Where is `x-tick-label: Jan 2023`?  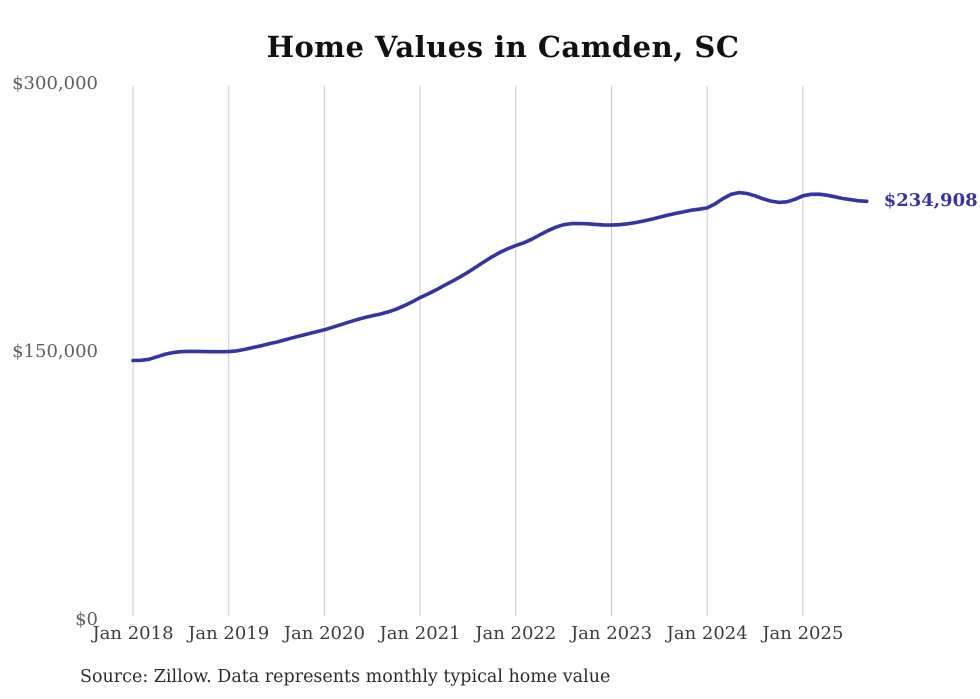 x-tick-label: Jan 2023 is located at coordinates (611, 633).